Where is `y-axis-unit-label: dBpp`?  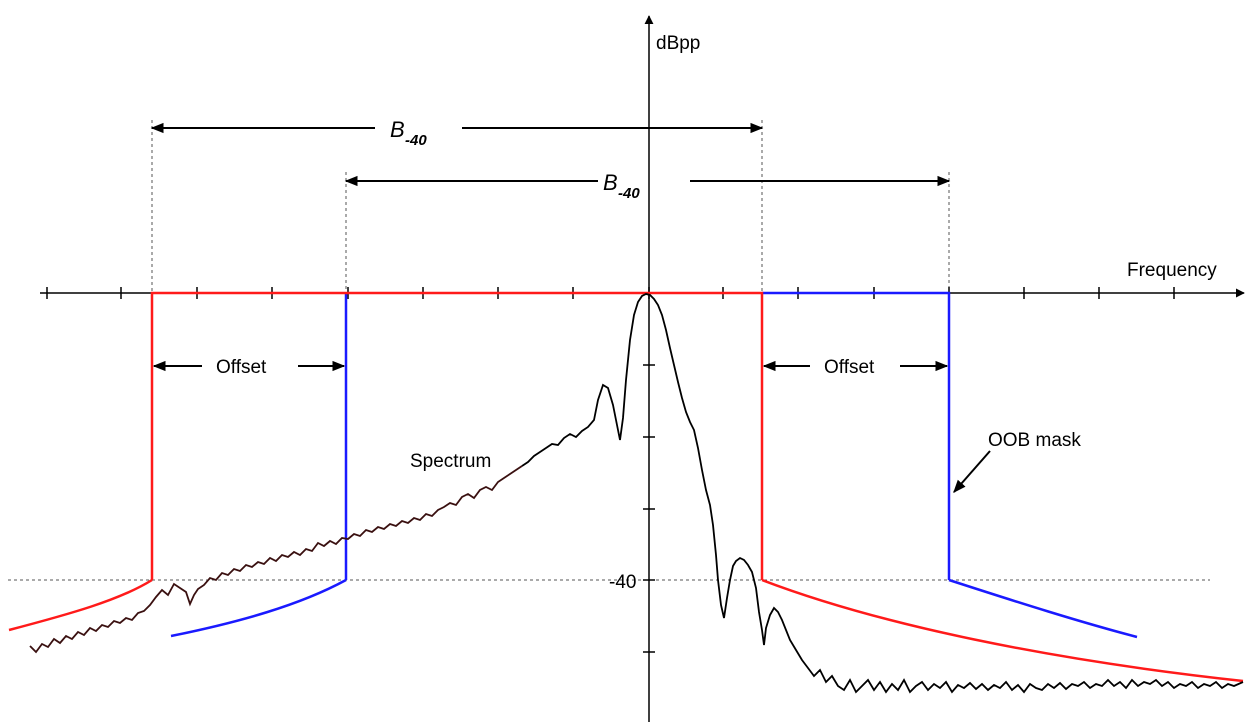
y-axis-unit-label: dBpp is located at coordinates (678, 43).